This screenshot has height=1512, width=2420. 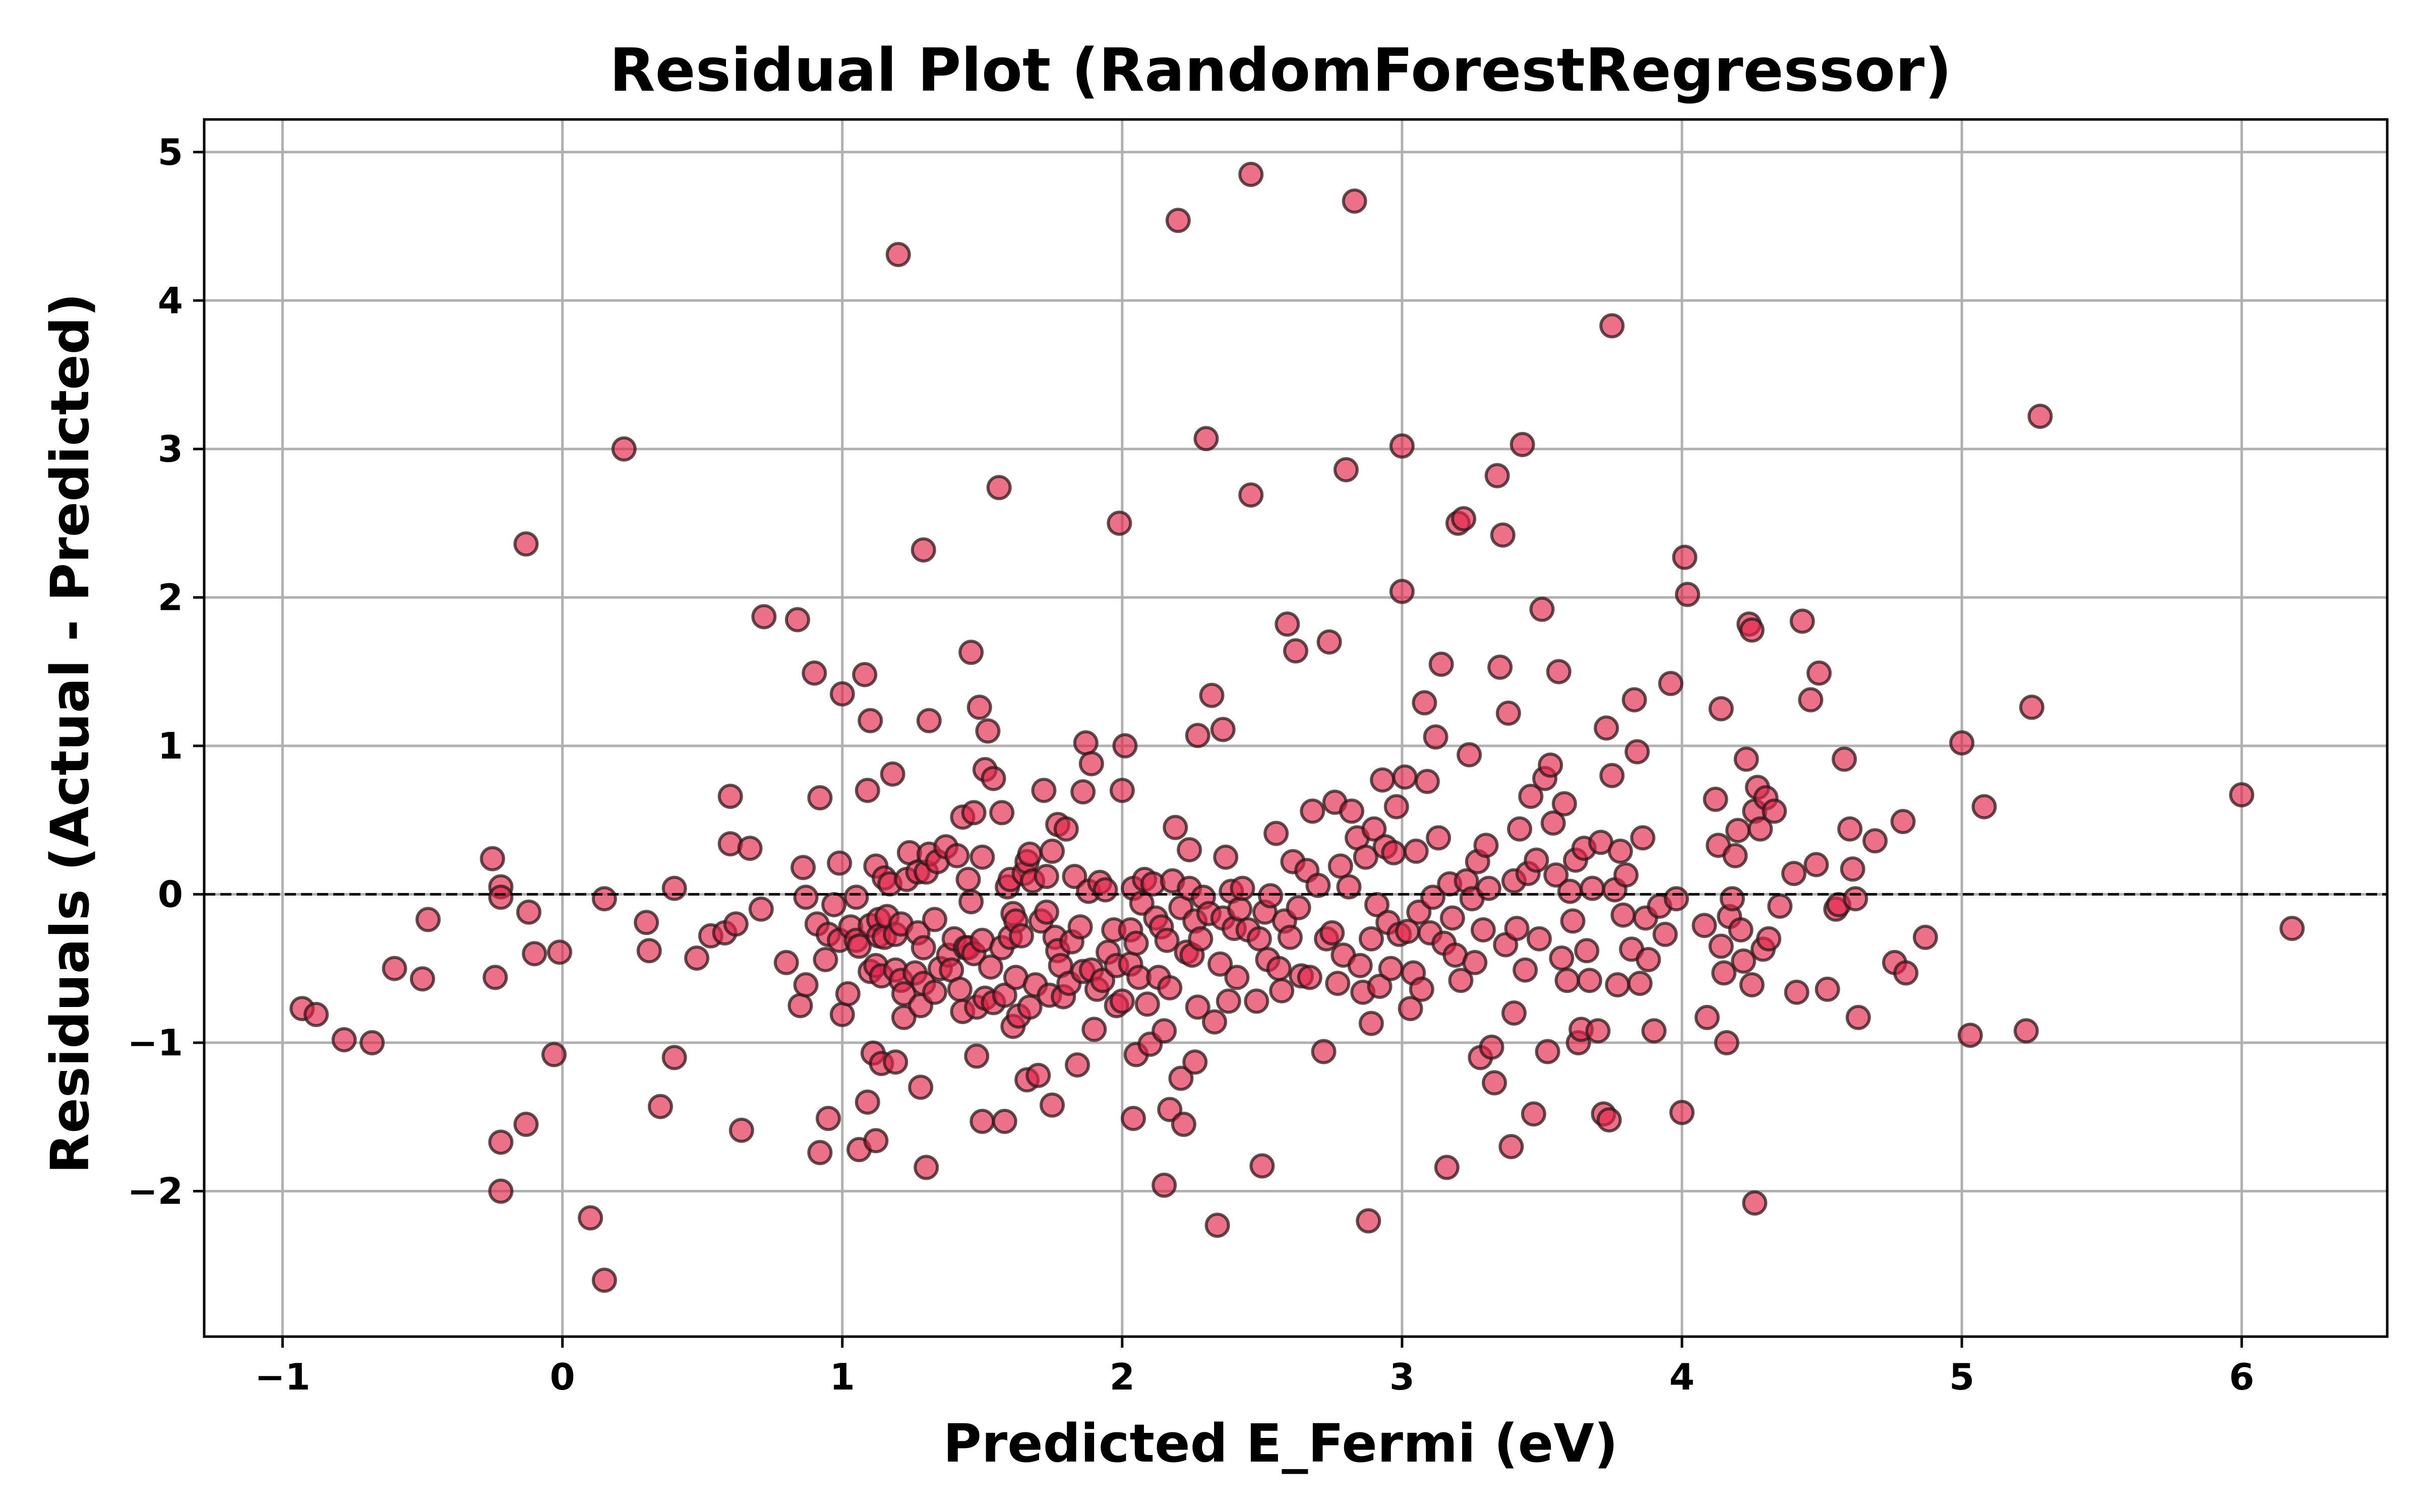 What do you see at coordinates (155, 1043) in the screenshot?
I see `y-tick-label: −1` at bounding box center [155, 1043].